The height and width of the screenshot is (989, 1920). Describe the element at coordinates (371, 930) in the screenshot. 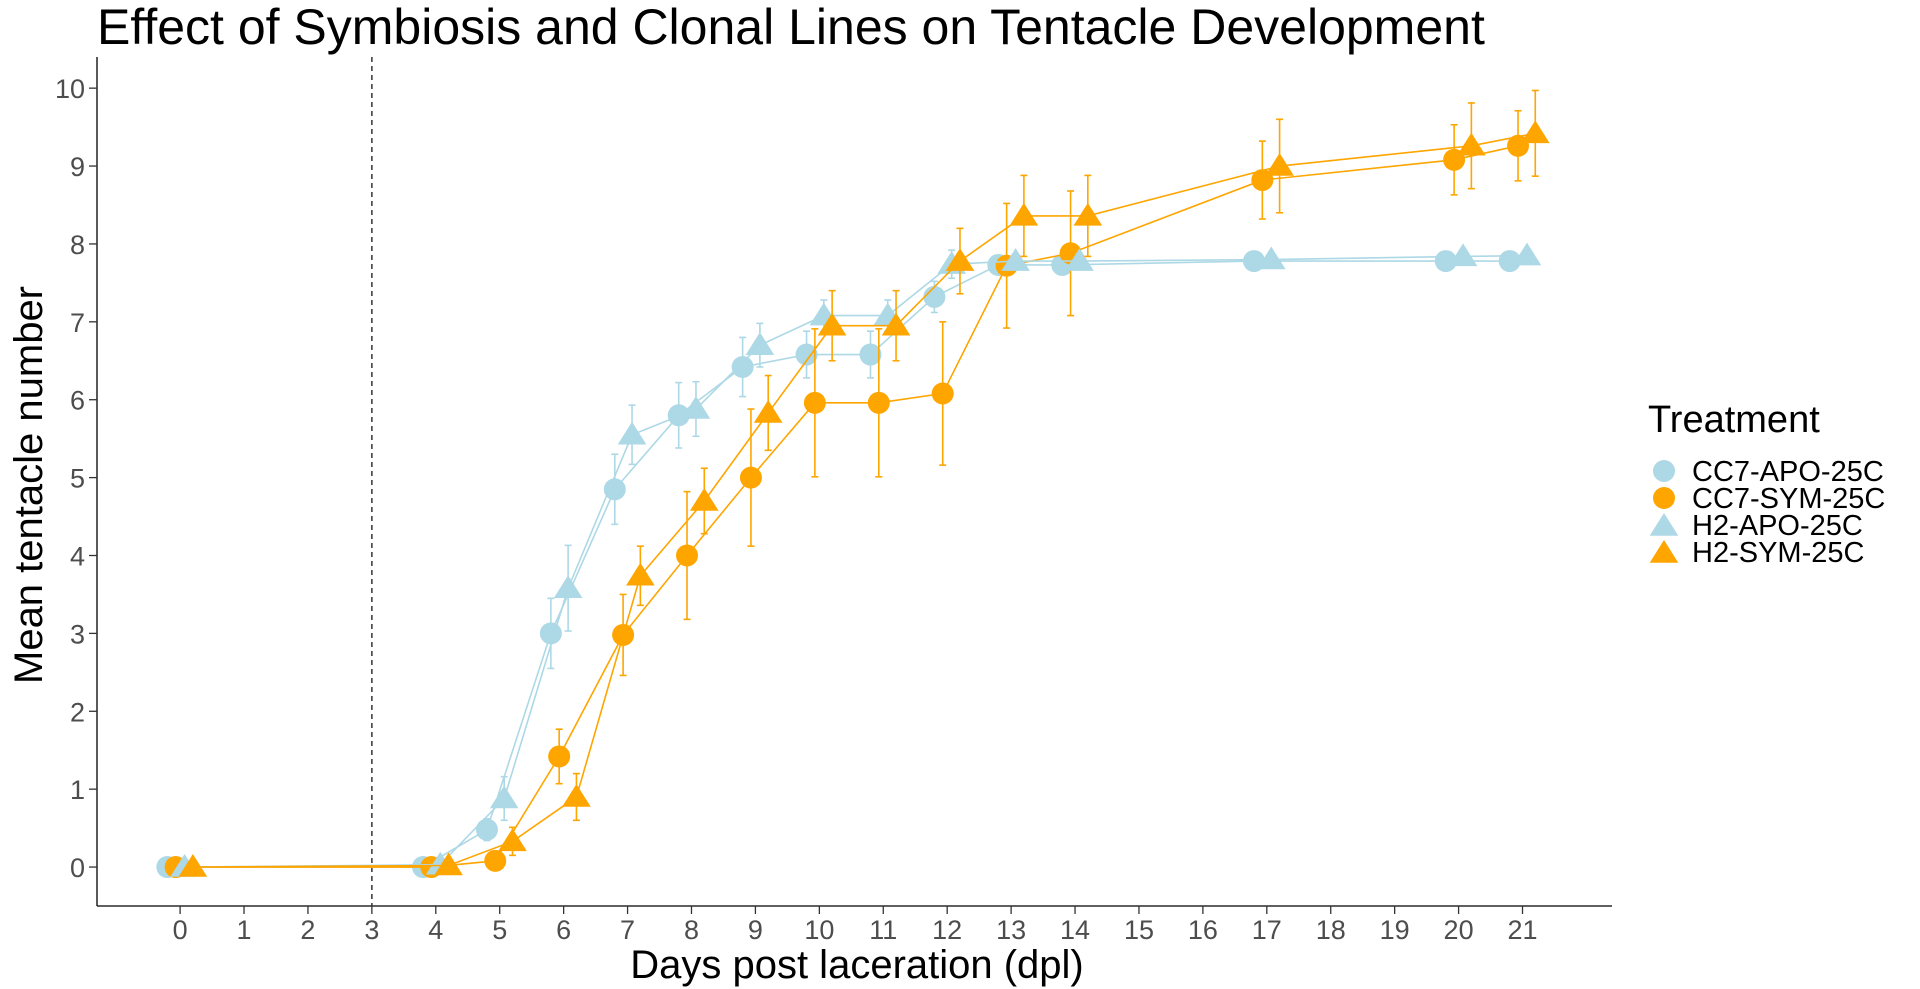

I see `x-tick-label: 3` at that location.